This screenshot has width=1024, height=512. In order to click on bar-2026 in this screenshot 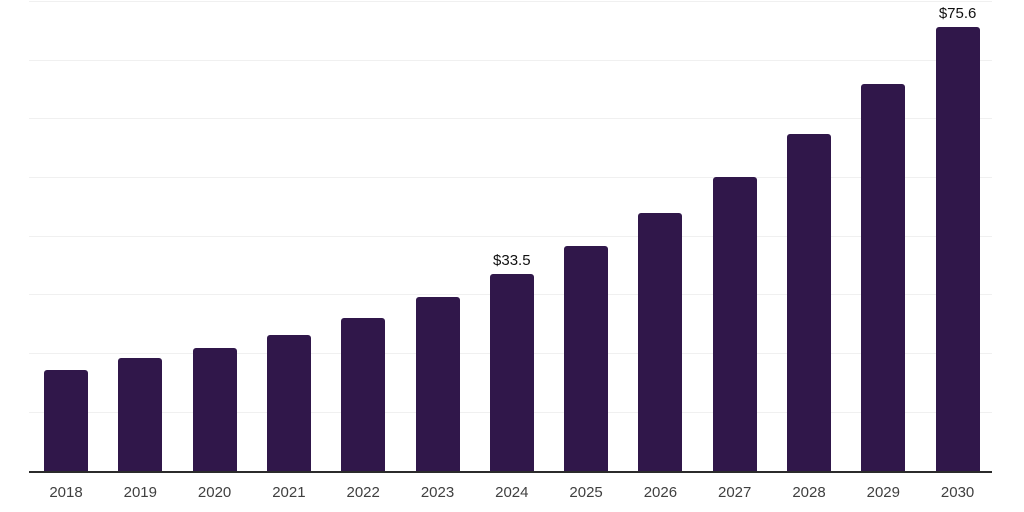, I will do `click(660, 342)`.